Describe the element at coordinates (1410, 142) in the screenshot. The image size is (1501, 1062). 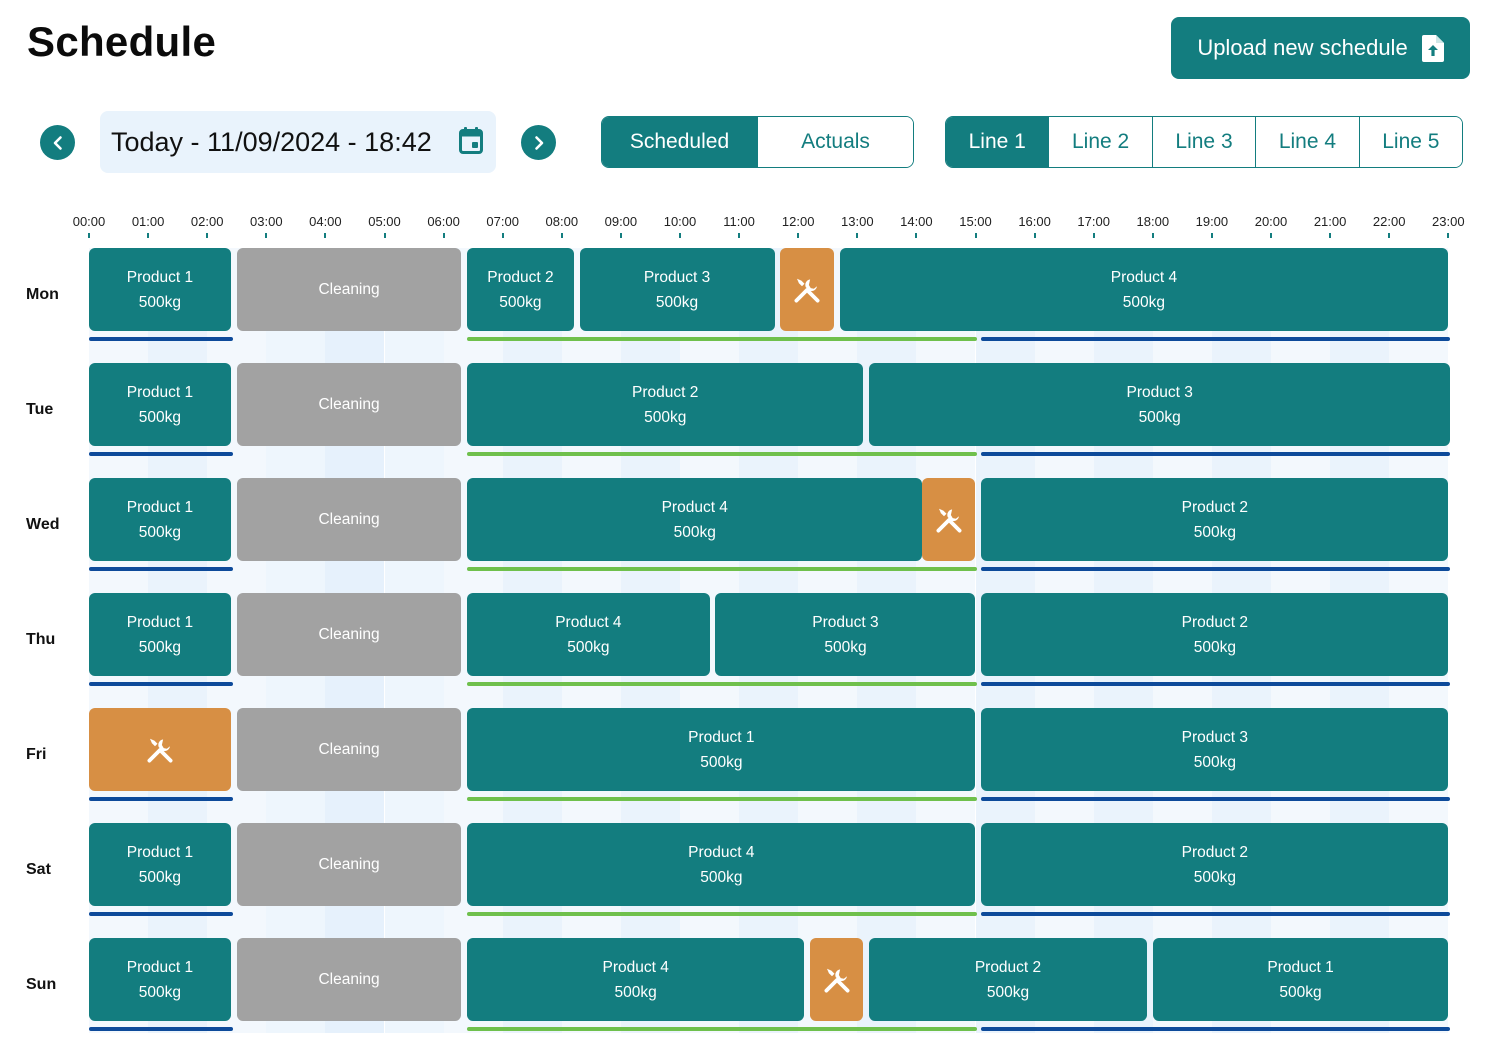
I see `tab-line-5: Line 5` at that location.